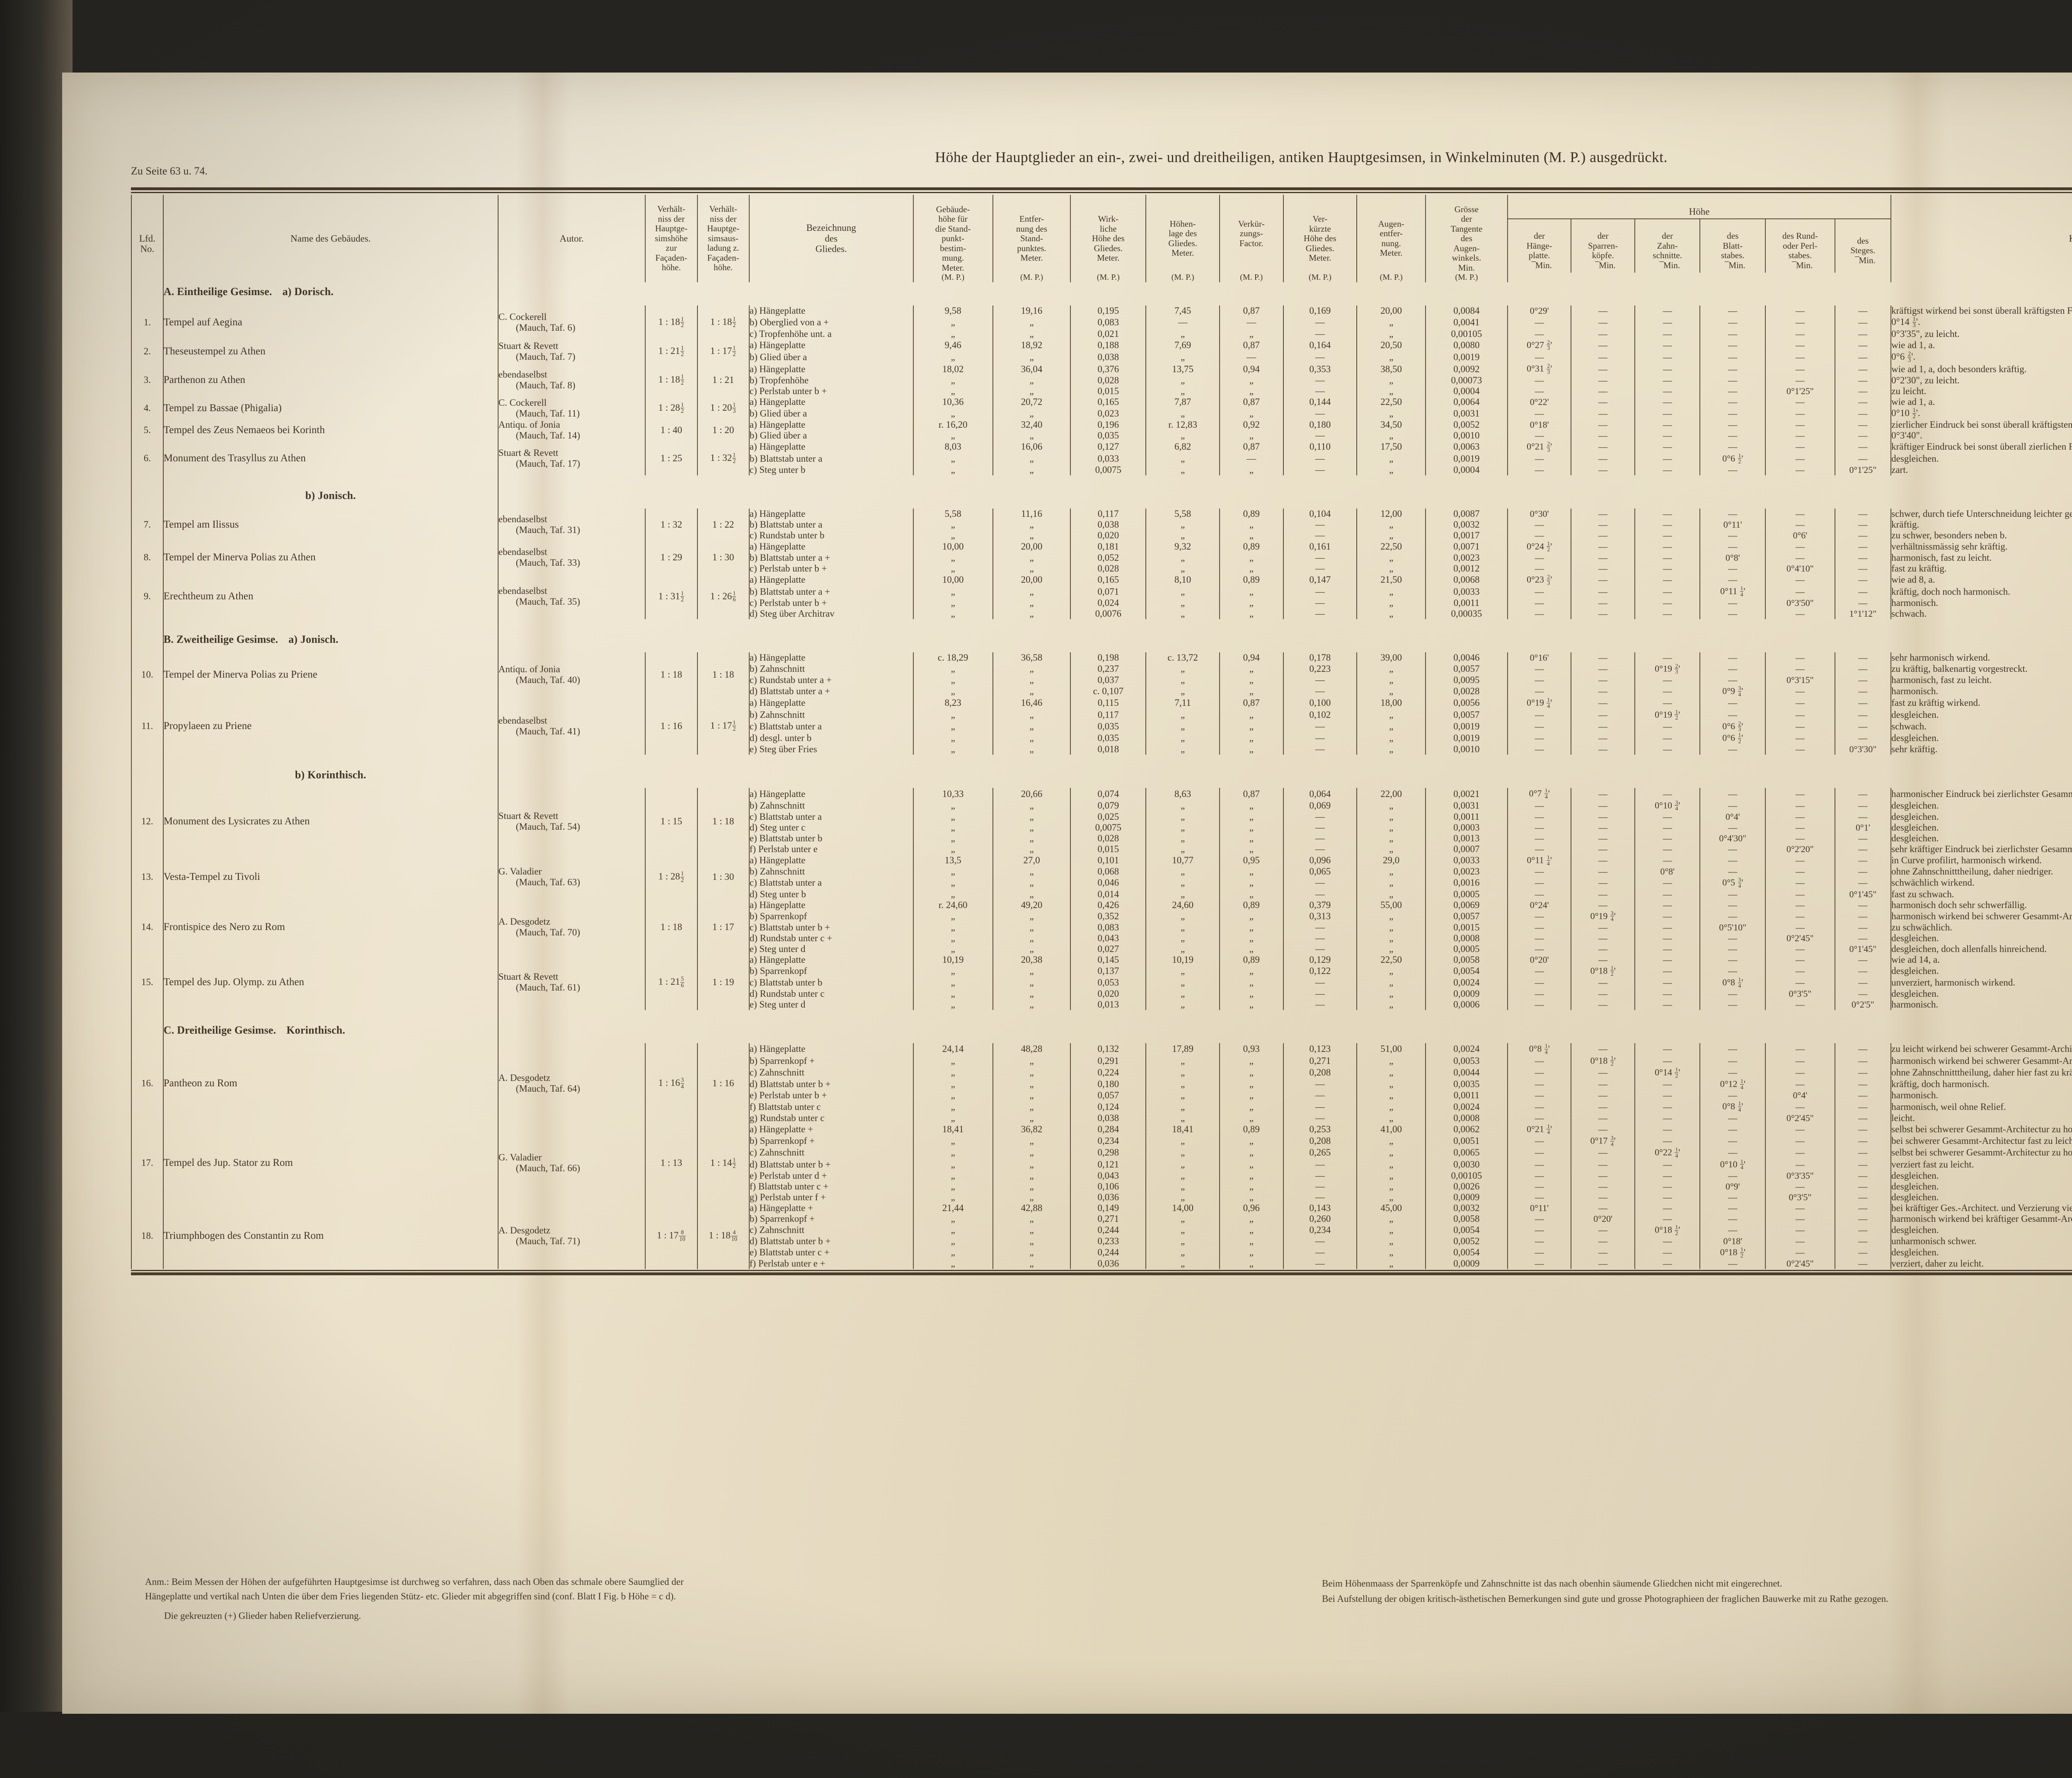 The width and height of the screenshot is (2072, 1778). What do you see at coordinates (330, 878) in the screenshot?
I see `cell-building-name: Vesta-Tempel zu Tivoli` at bounding box center [330, 878].